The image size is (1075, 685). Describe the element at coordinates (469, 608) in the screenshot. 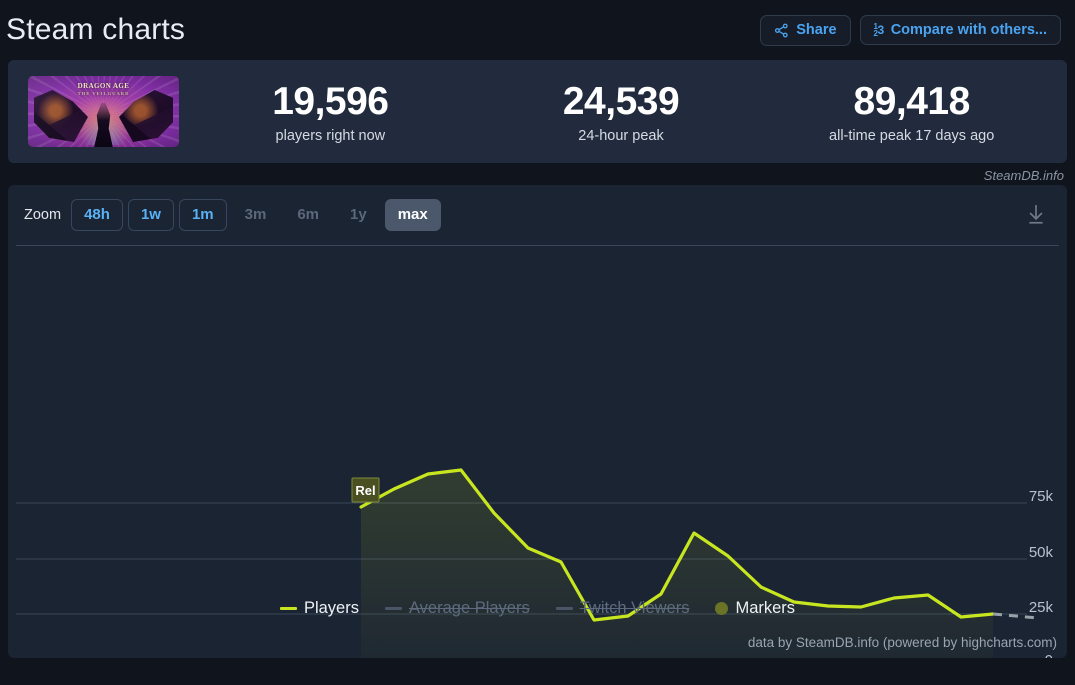

I see `legend-label: Average Players` at that location.